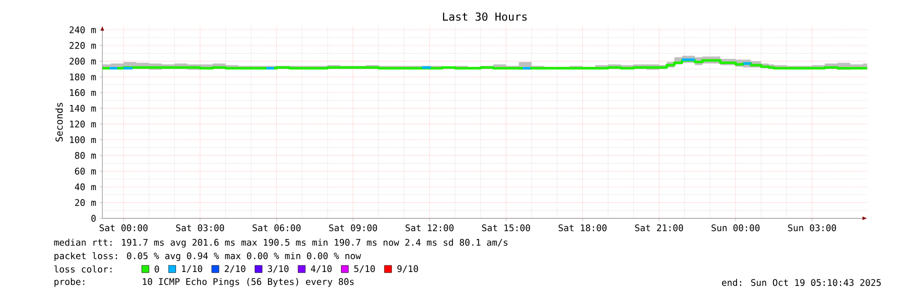 This screenshot has height=297, width=897. I want to click on chart-title: Last 30 Hours, so click(485, 16).